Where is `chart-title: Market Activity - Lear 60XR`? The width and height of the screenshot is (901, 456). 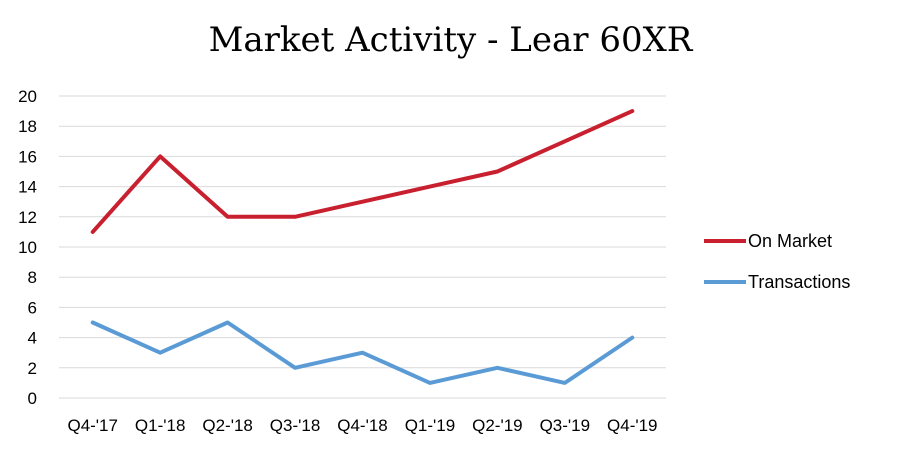 chart-title: Market Activity - Lear 60XR is located at coordinates (450, 40).